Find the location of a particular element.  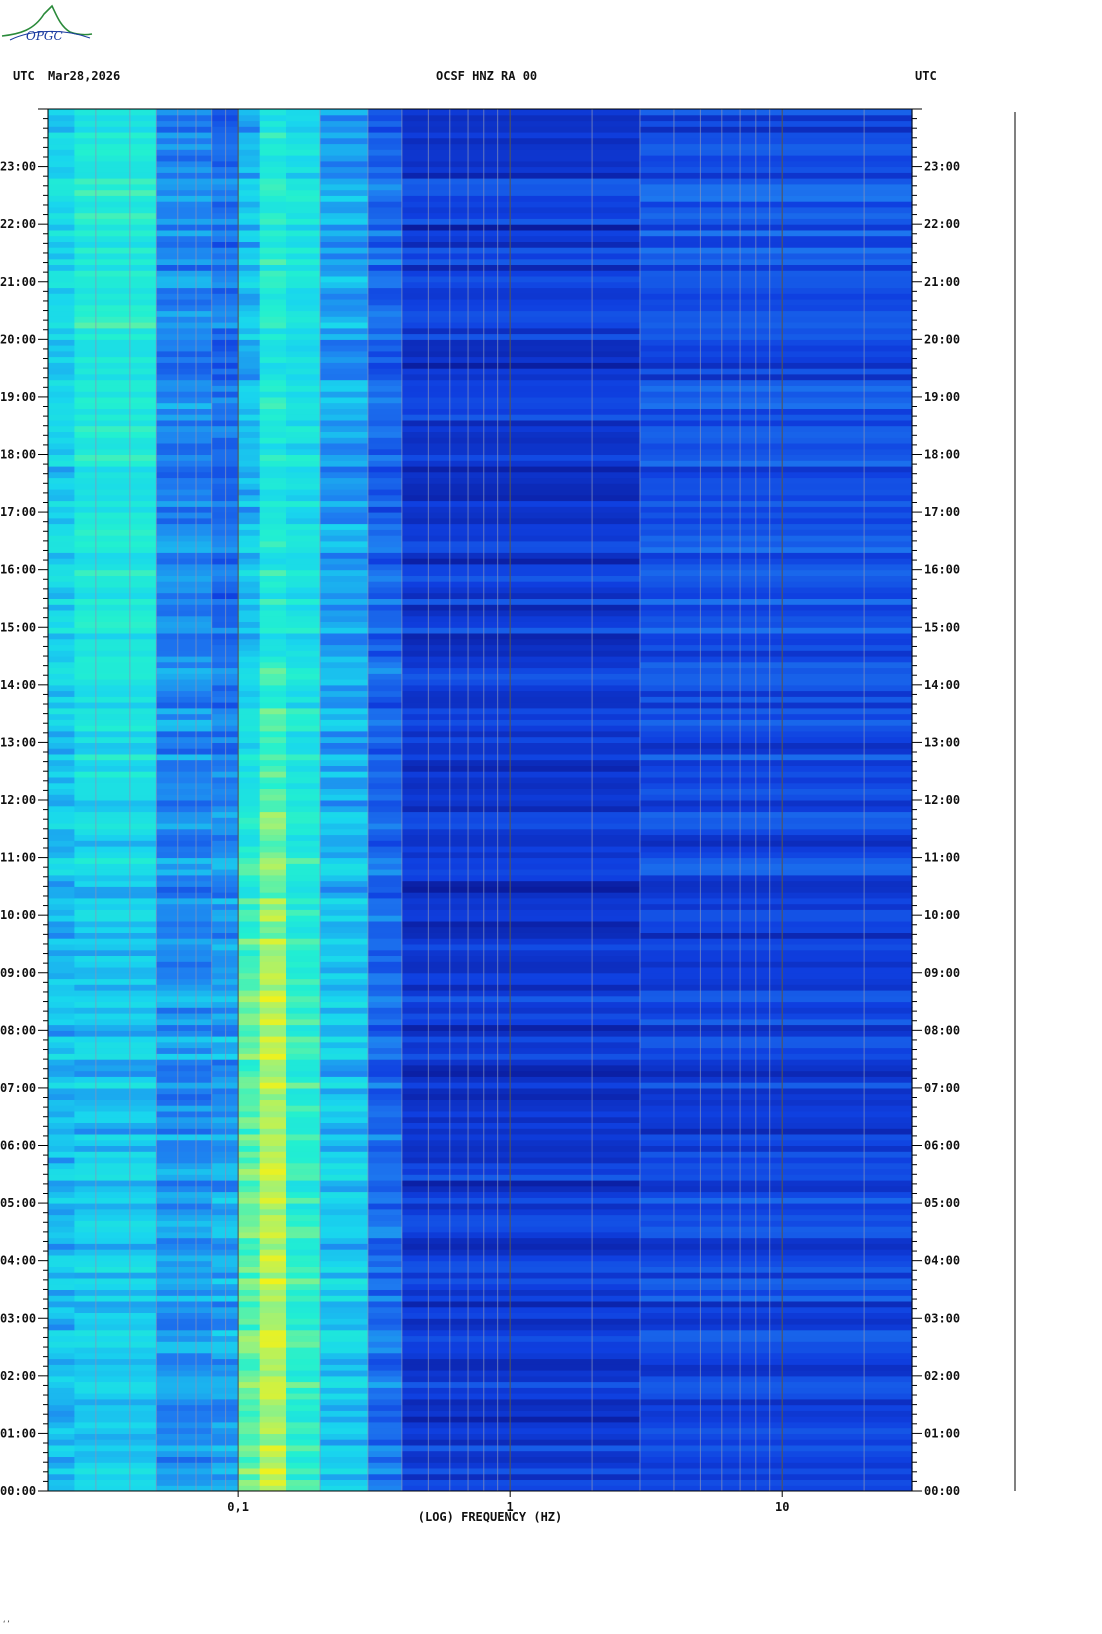

time-tick-label-left: 00:00 is located at coordinates (18, 1491).